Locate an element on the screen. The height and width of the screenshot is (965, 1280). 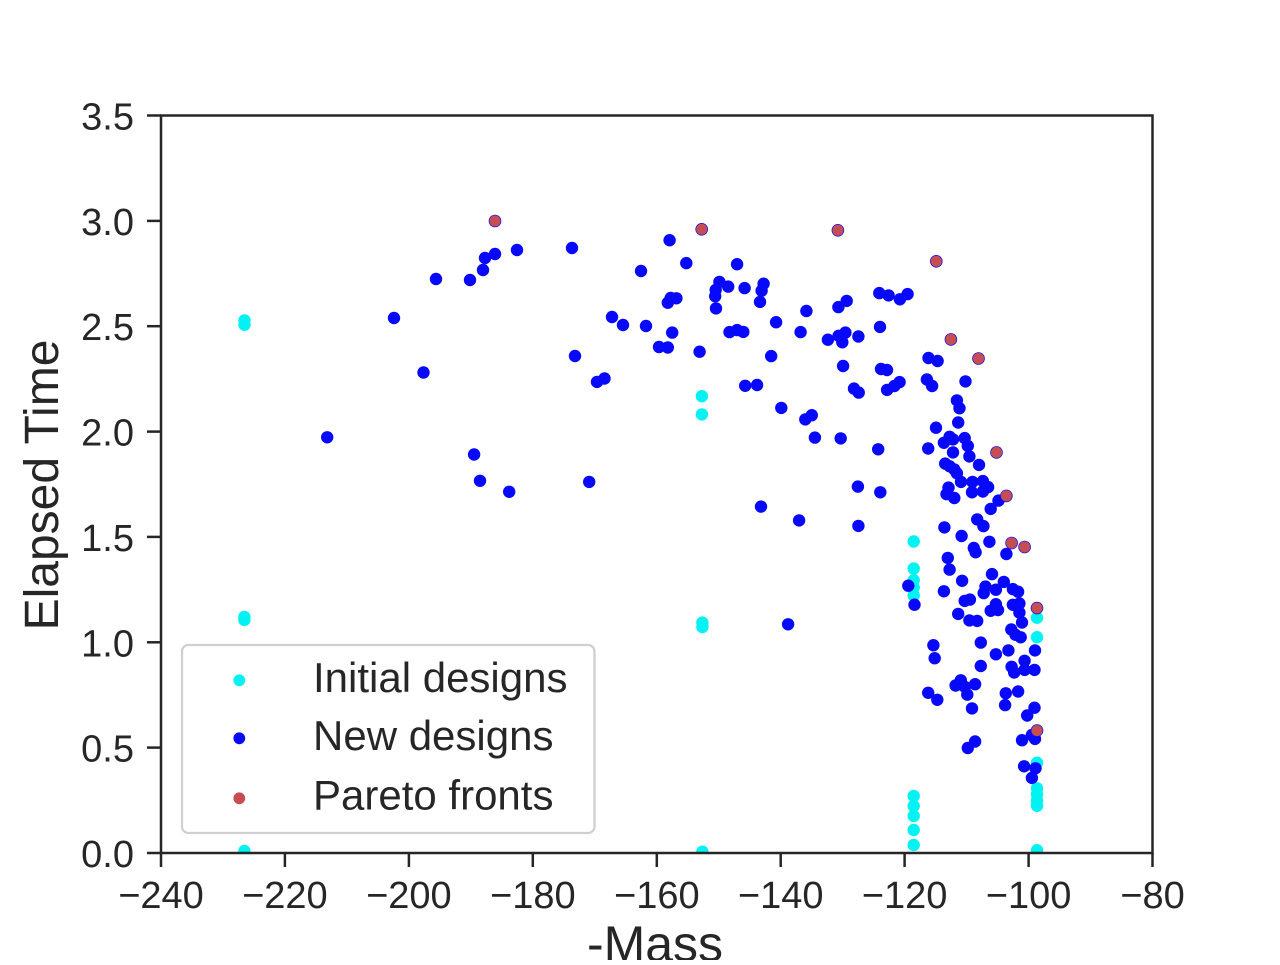
svg-text: −220 is located at coordinates (285, 896).